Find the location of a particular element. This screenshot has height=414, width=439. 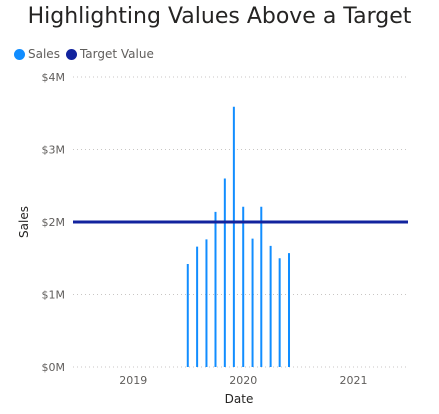

x-axis-ticks: 2019 2020 2021 is located at coordinates (243, 380).